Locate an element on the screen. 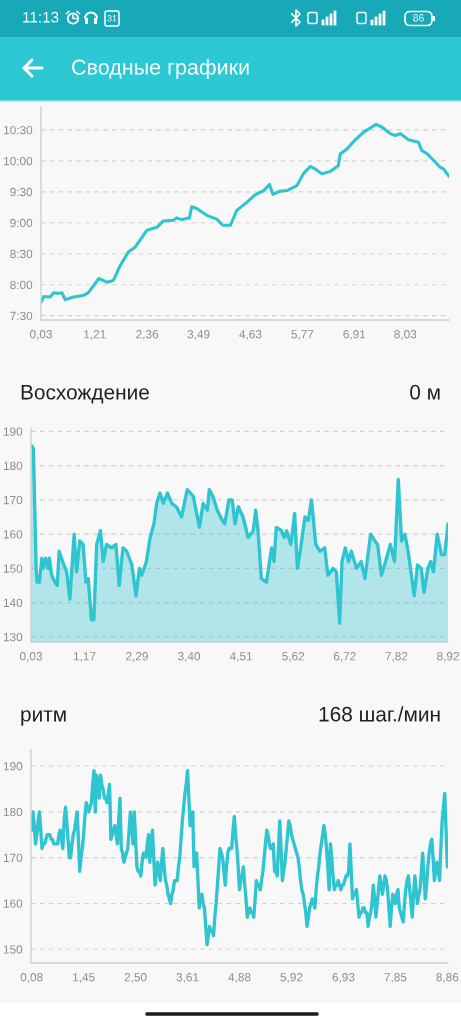 Image resolution: width=461 pixels, height=1024 pixels. x-tick-label: 5,77 is located at coordinates (302, 335).